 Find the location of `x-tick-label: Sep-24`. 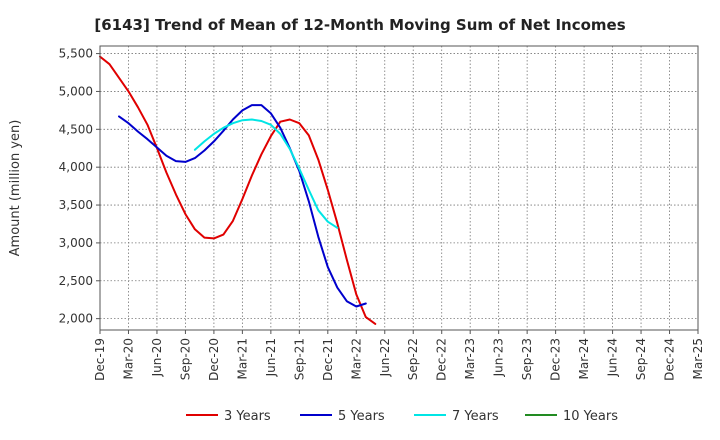

x-tick-label: Sep-24 is located at coordinates (641, 359).